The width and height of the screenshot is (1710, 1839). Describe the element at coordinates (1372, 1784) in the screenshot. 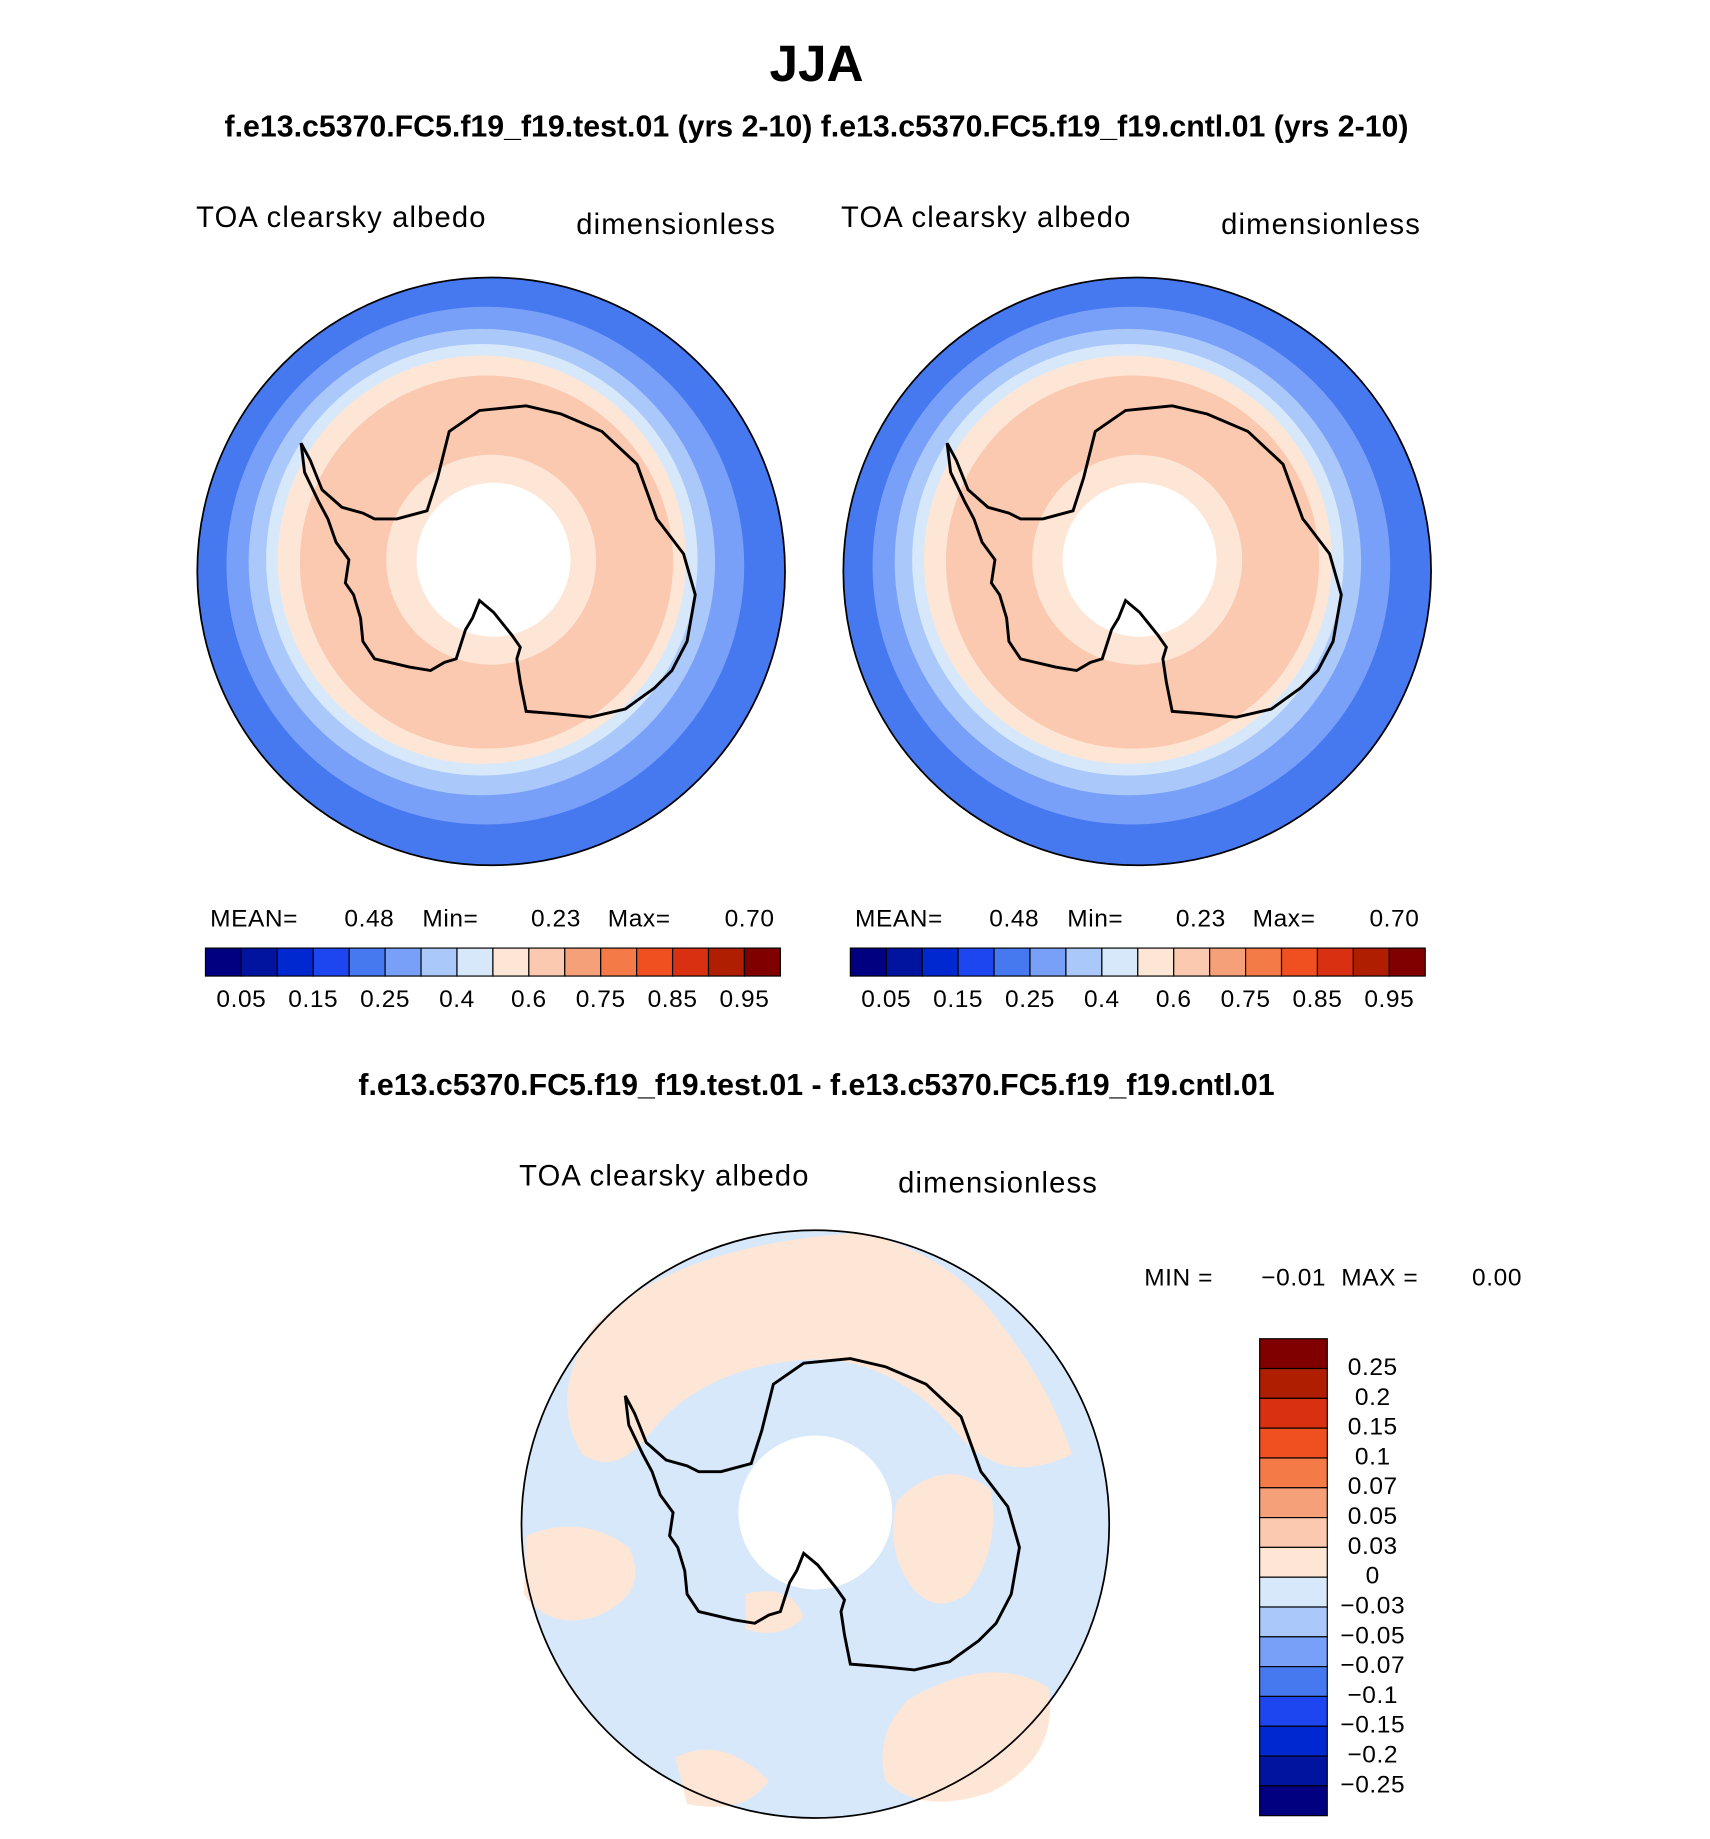

I see `colorbar-label: −0.25` at that location.